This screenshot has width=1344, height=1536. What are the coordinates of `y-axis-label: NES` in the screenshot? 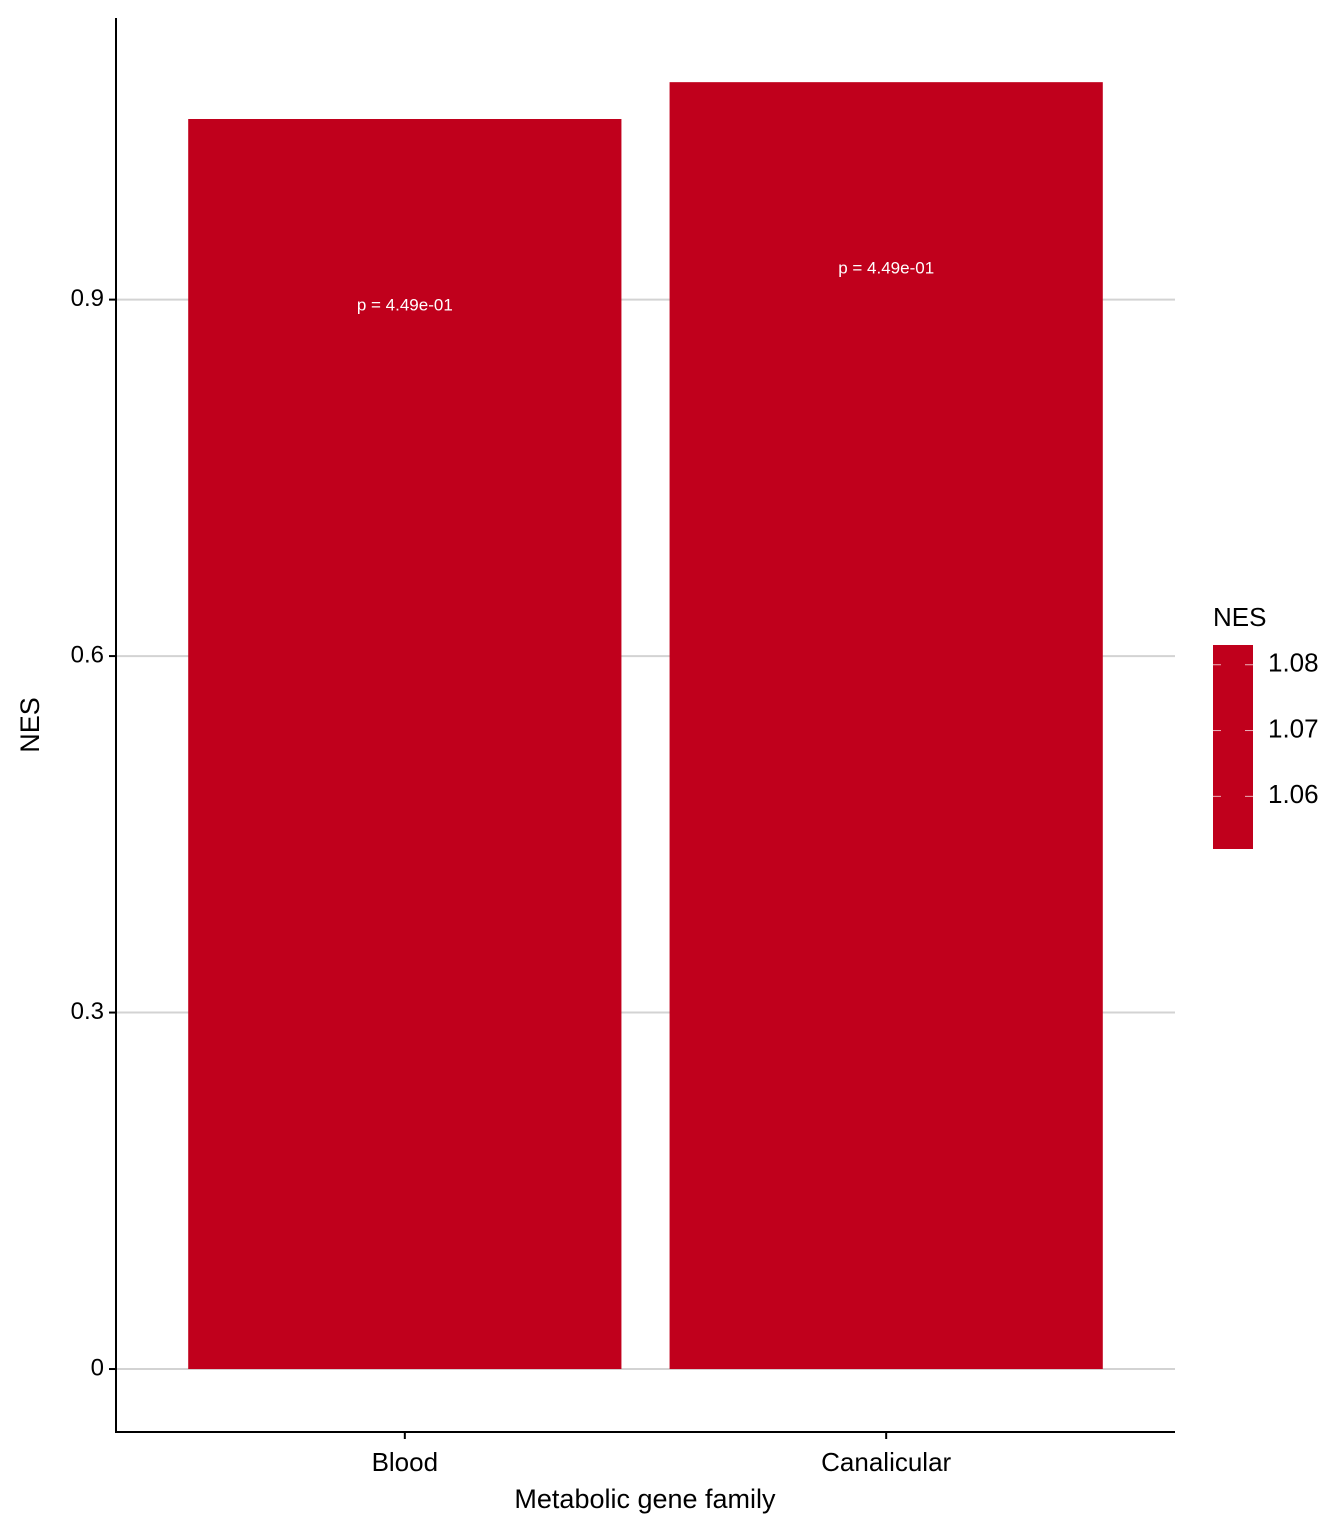 It's located at (30, 725).